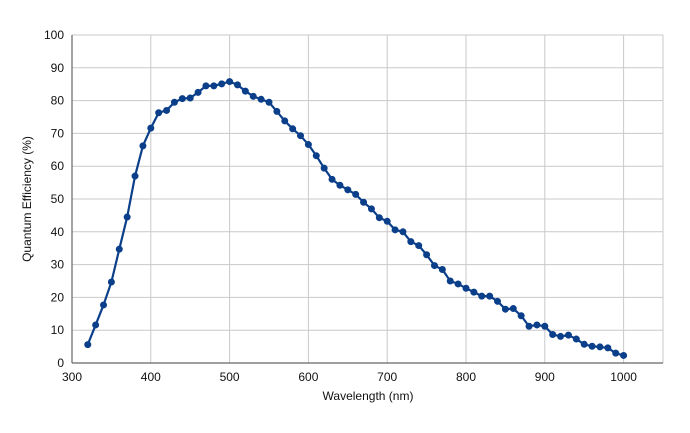 The image size is (690, 433). What do you see at coordinates (58, 297) in the screenshot?
I see `y-tick-label-20: 20` at bounding box center [58, 297].